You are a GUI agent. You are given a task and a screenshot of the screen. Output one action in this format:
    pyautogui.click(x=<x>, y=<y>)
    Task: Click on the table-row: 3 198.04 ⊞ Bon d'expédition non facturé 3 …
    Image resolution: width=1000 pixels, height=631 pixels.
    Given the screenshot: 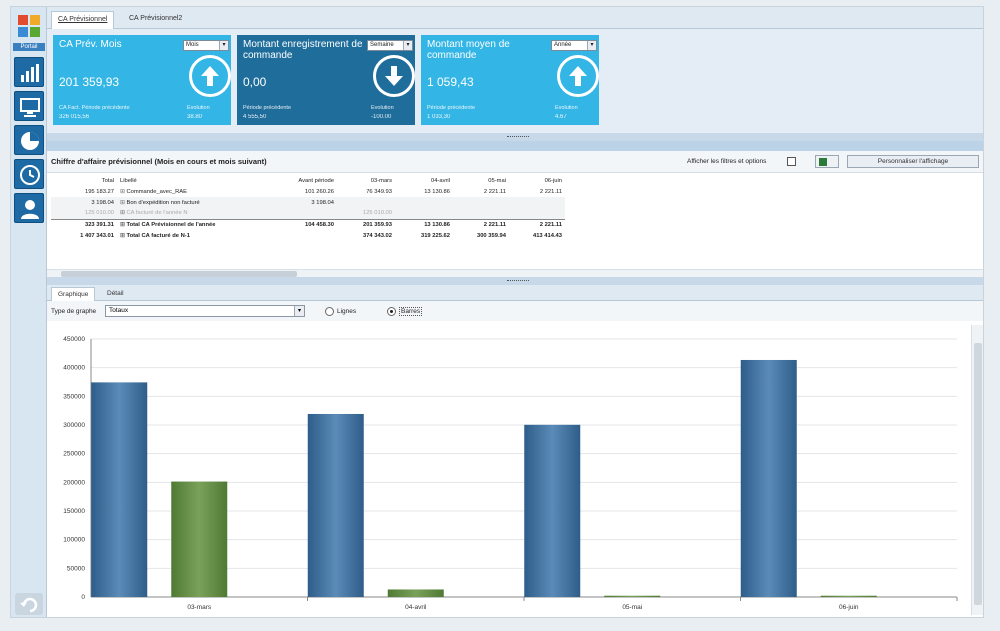 What is the action you would take?
    pyautogui.click(x=308, y=202)
    